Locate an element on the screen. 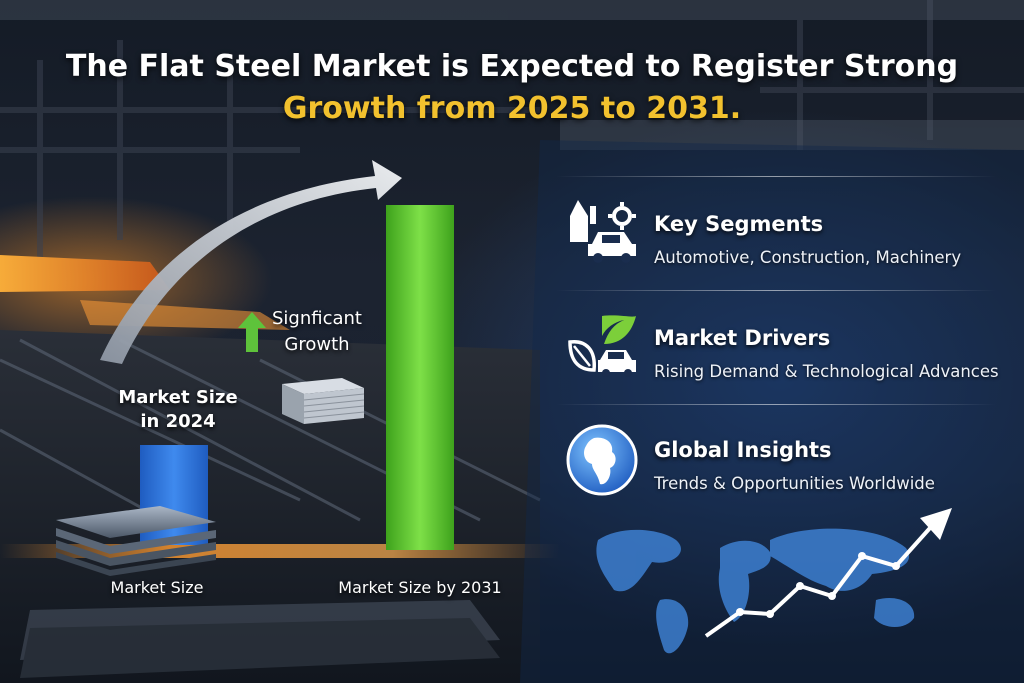 The image size is (1024, 683). bar-2024-label: Market Size in 2024 is located at coordinates (178, 409).